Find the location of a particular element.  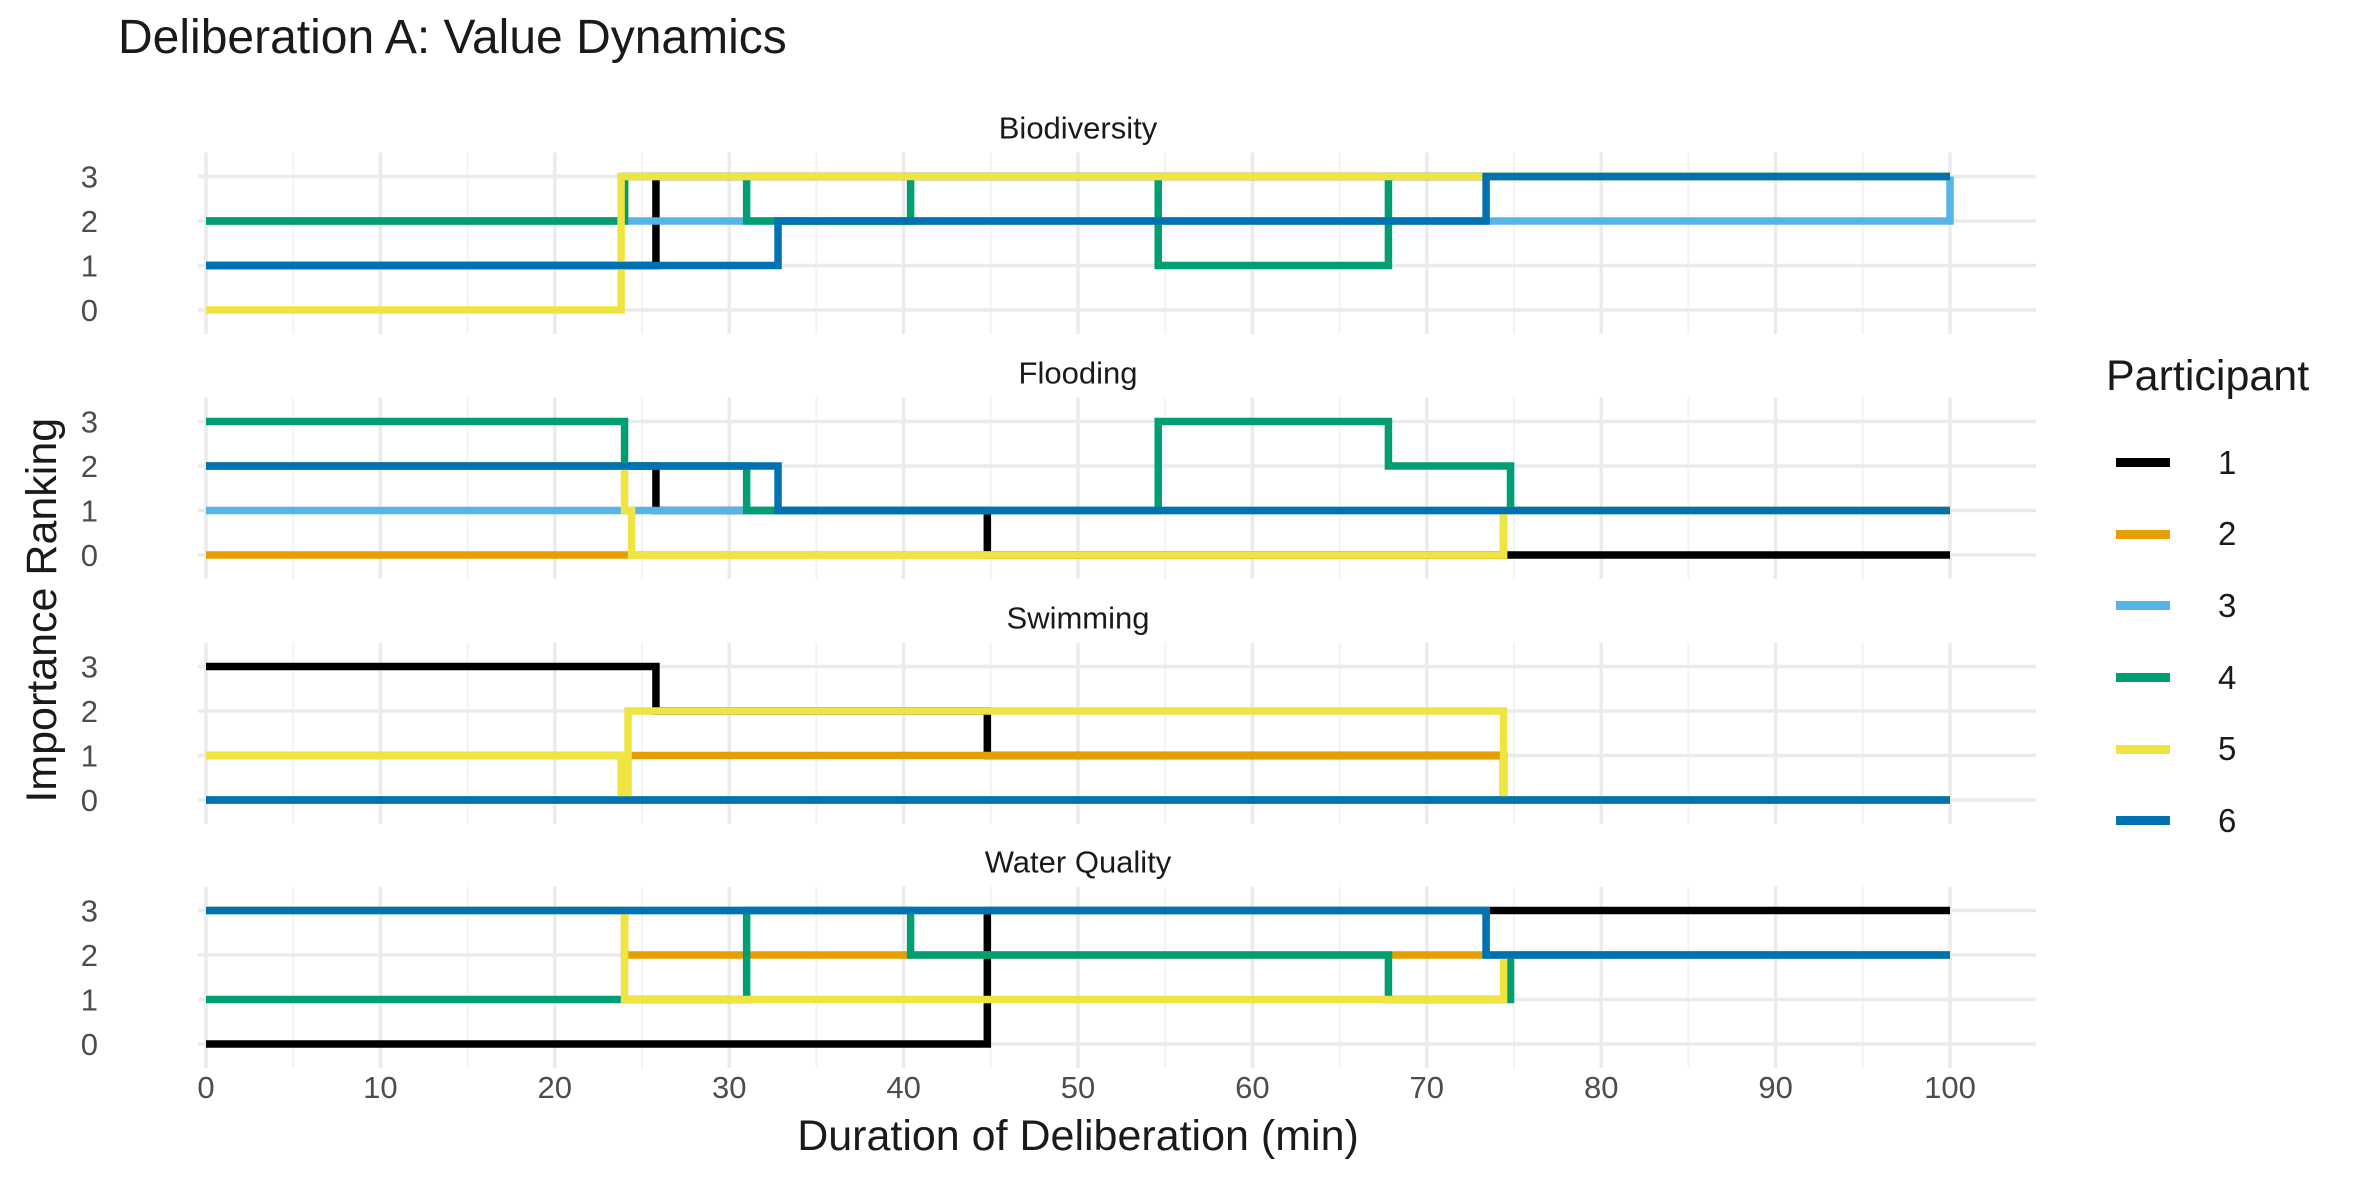

x-tick-label: 90 is located at coordinates (1775, 1087).